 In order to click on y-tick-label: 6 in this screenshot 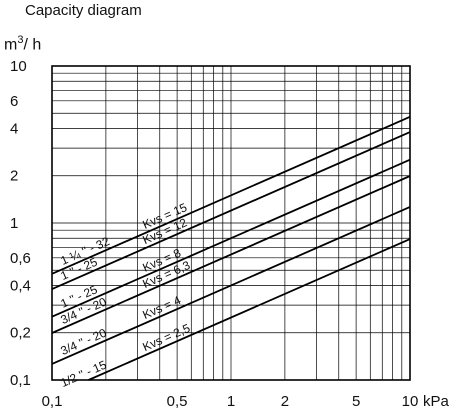, I will do `click(14, 101)`.